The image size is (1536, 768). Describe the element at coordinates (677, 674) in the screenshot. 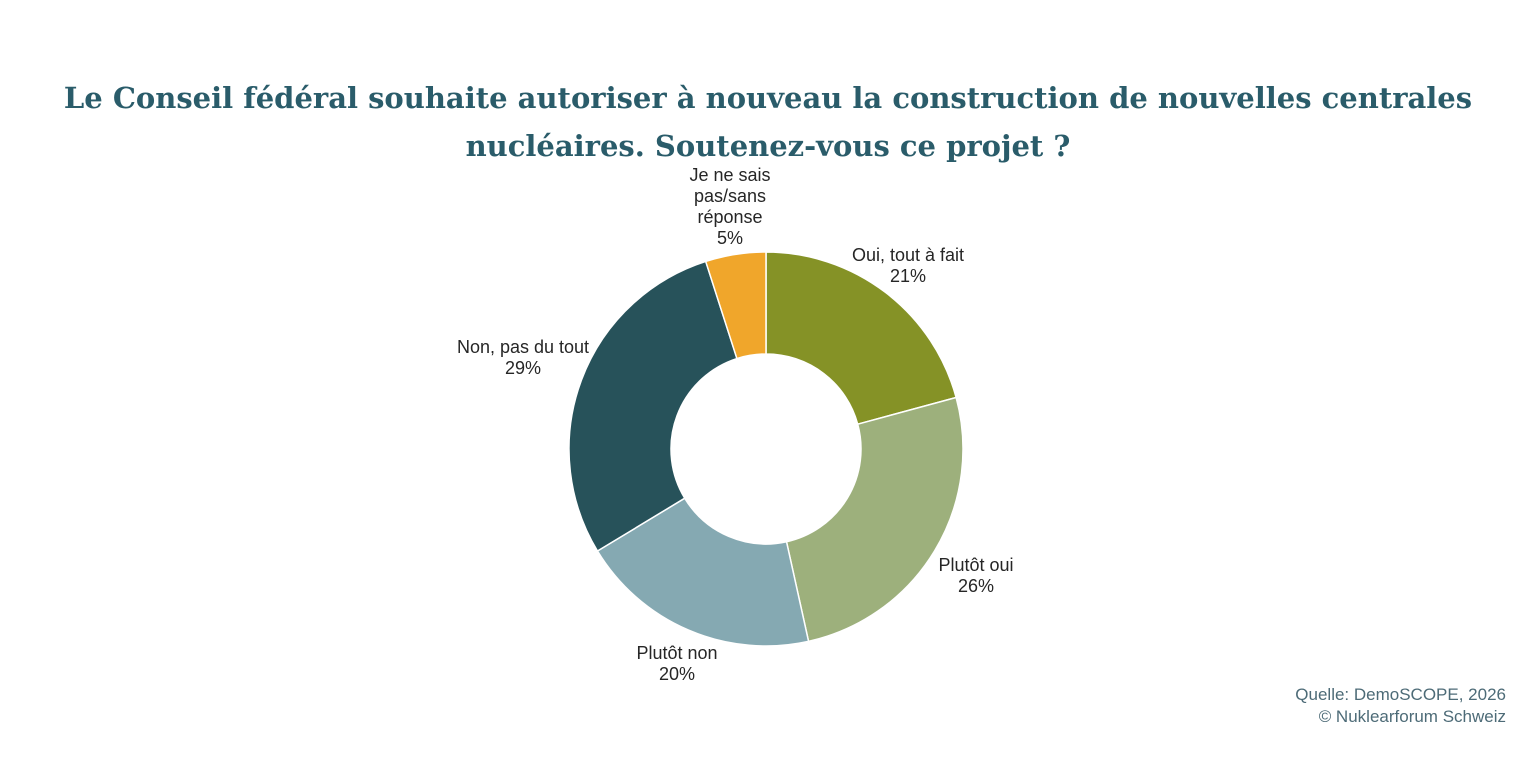

I see `slice-label-percent: 20%` at that location.